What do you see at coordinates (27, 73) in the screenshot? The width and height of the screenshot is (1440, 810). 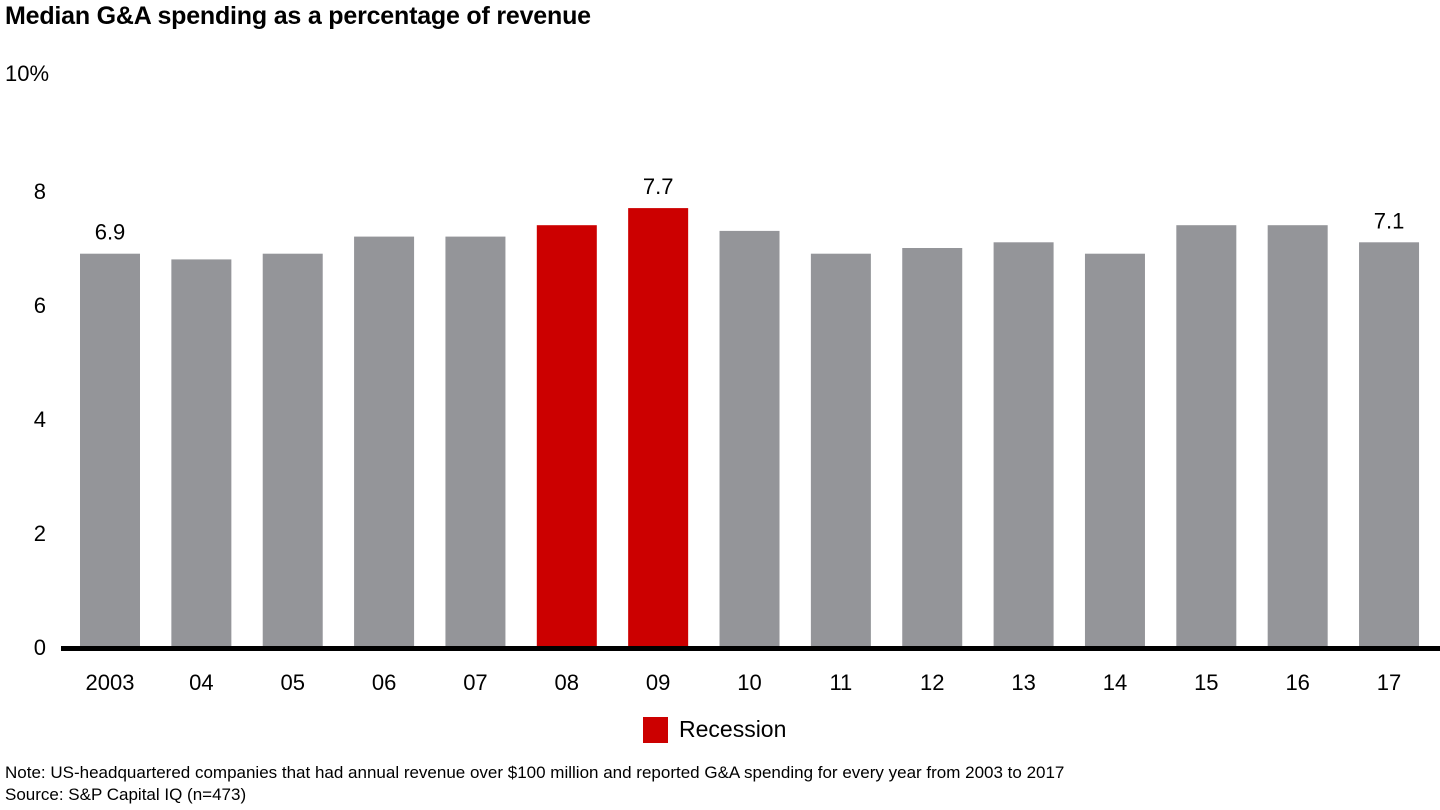 I see `y-axis-unit-label: 10%` at bounding box center [27, 73].